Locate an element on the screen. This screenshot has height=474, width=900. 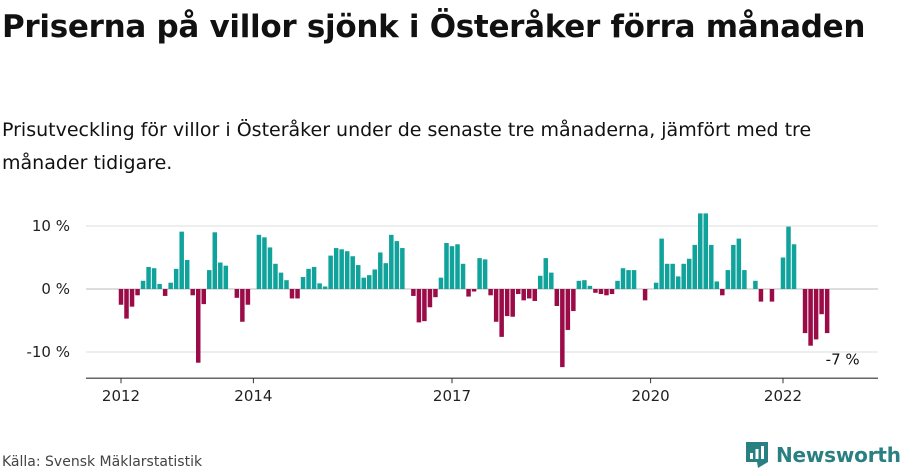
x-tick-label: 2017 is located at coordinates (452, 396).